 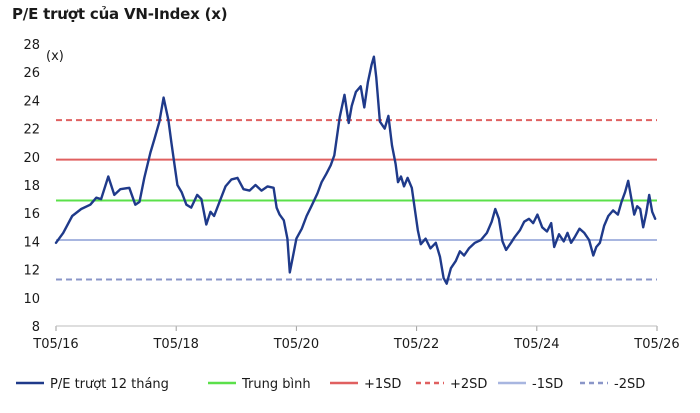 I want to click on y-tick-label: 28, so click(x=31, y=45).